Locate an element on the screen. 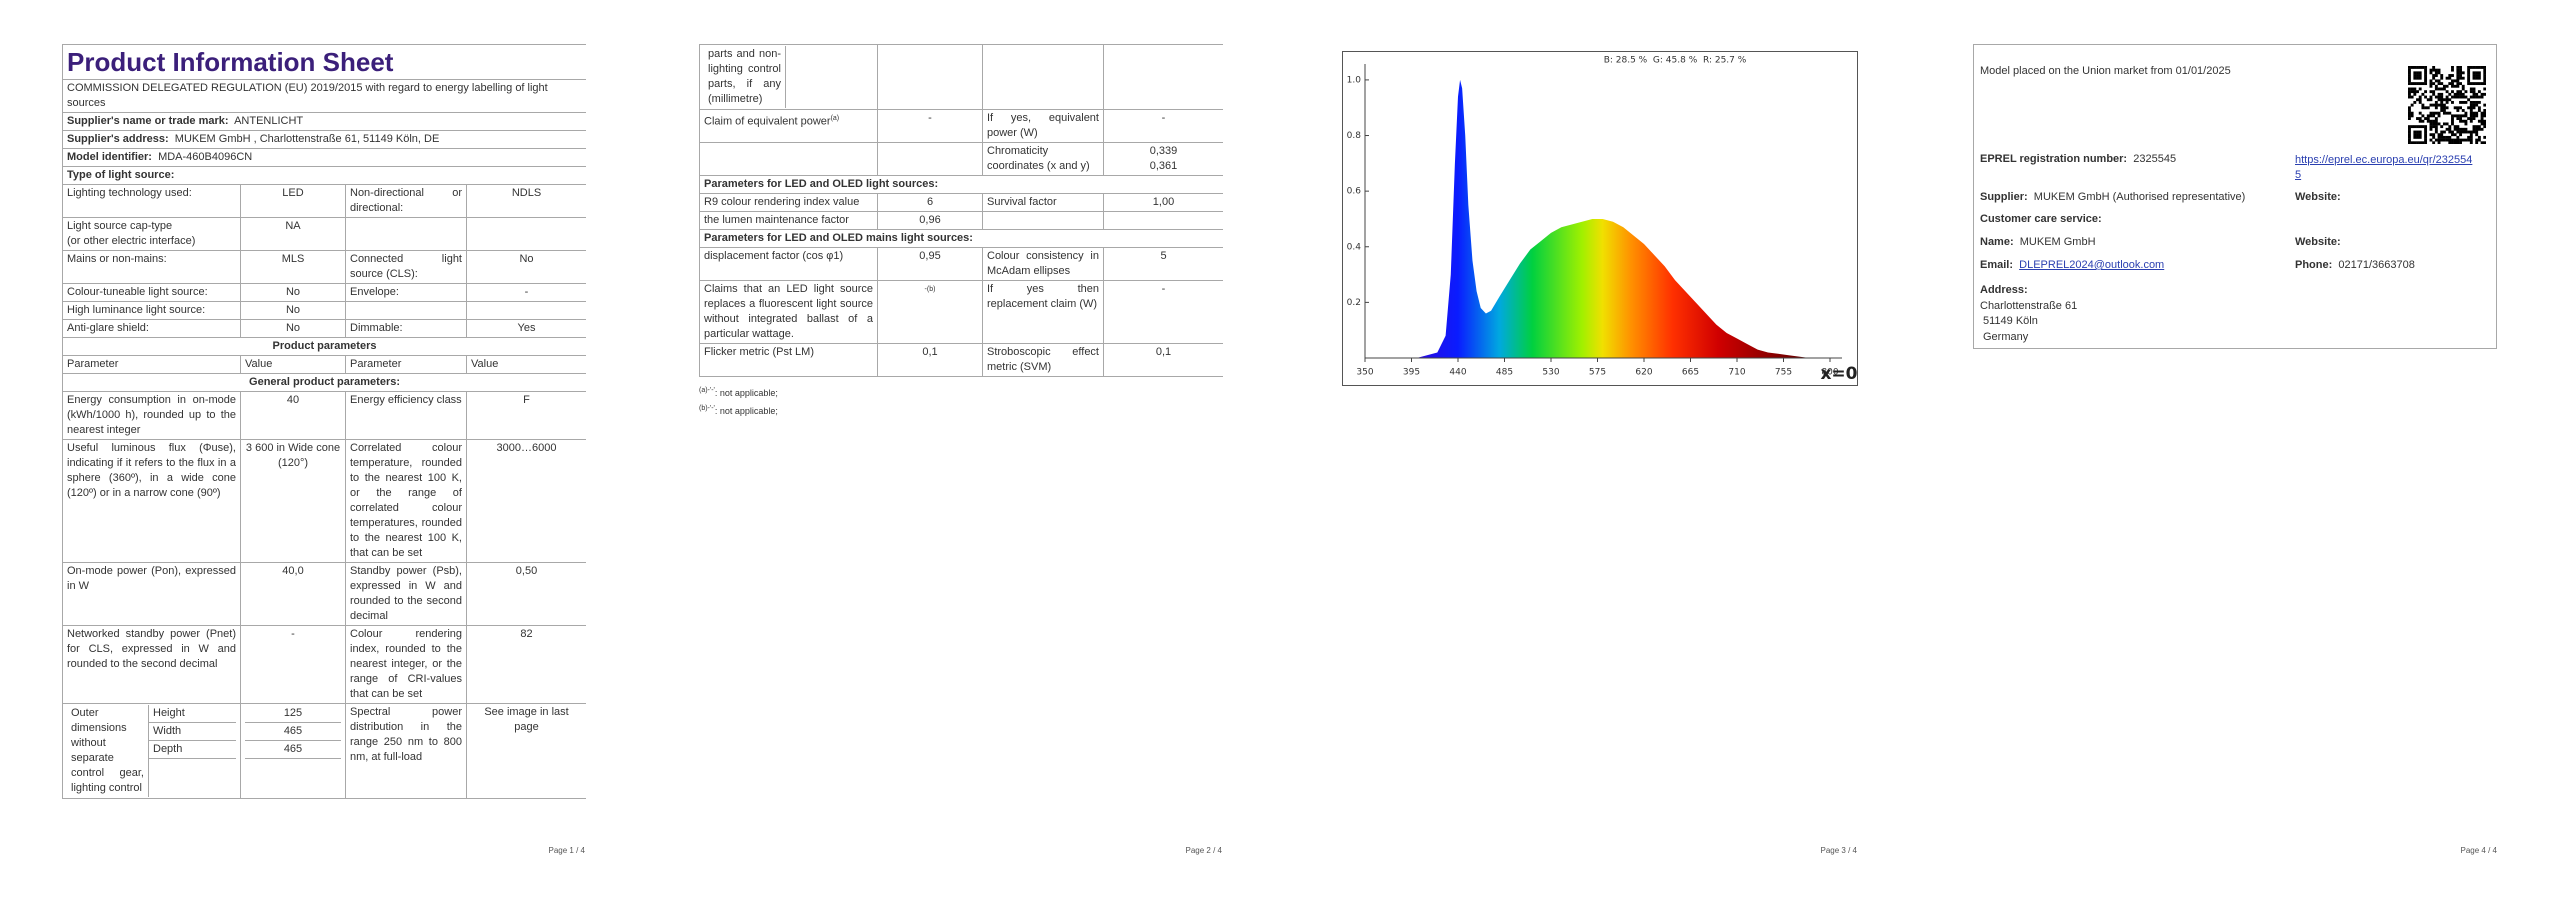 This screenshot has width=2560, height=913. param-cell: High luminance light source: is located at coordinates (151, 310).